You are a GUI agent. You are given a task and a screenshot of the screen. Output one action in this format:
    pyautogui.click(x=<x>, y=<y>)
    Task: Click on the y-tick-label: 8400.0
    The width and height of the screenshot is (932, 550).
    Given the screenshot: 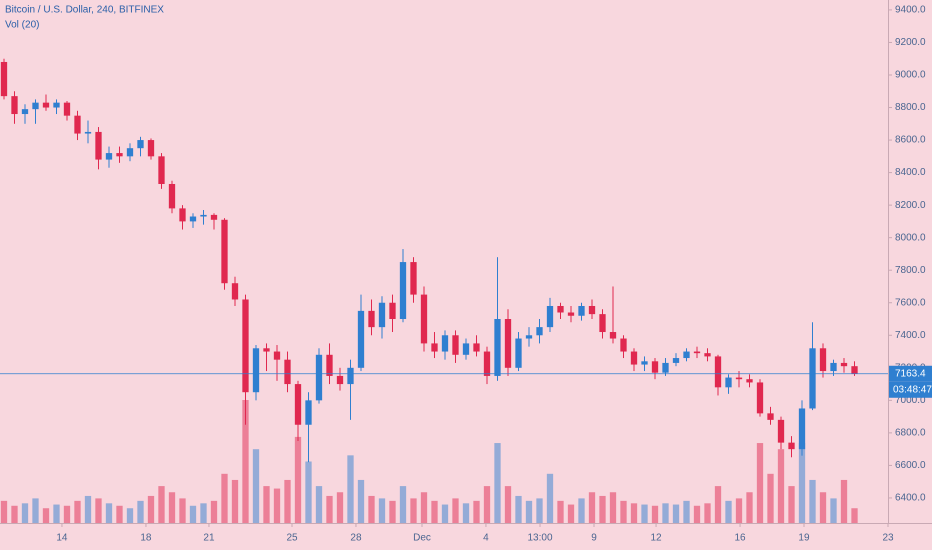 What is the action you would take?
    pyautogui.click(x=910, y=172)
    